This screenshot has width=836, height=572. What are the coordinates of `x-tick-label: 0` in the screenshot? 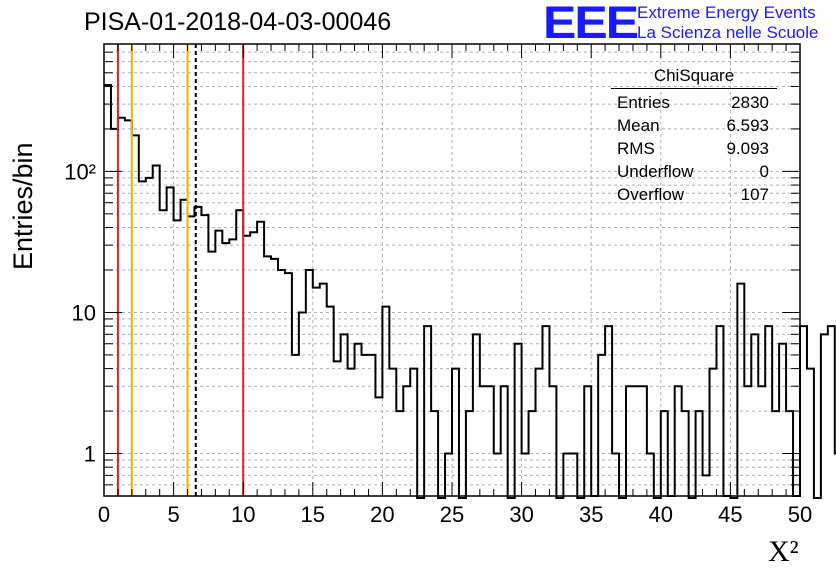 It's located at (104, 514).